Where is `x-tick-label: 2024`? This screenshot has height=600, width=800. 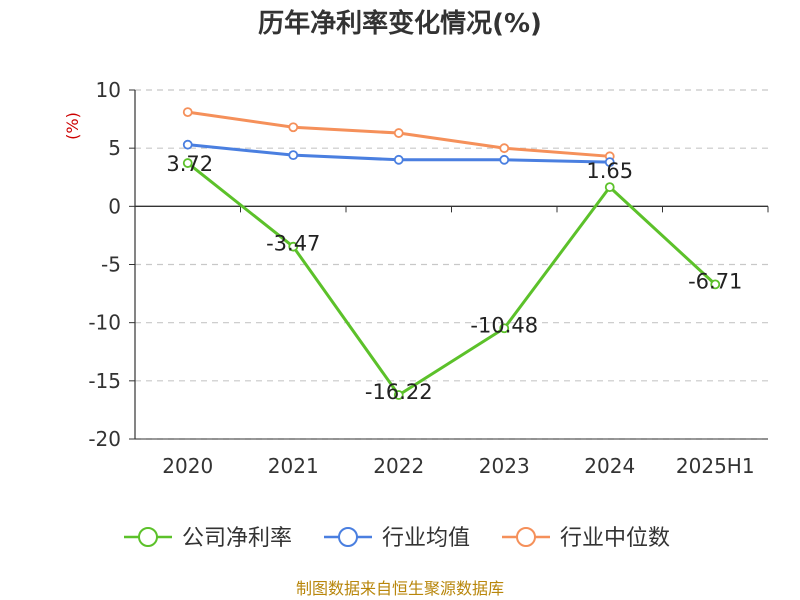 x-tick-label: 2024 is located at coordinates (609, 466).